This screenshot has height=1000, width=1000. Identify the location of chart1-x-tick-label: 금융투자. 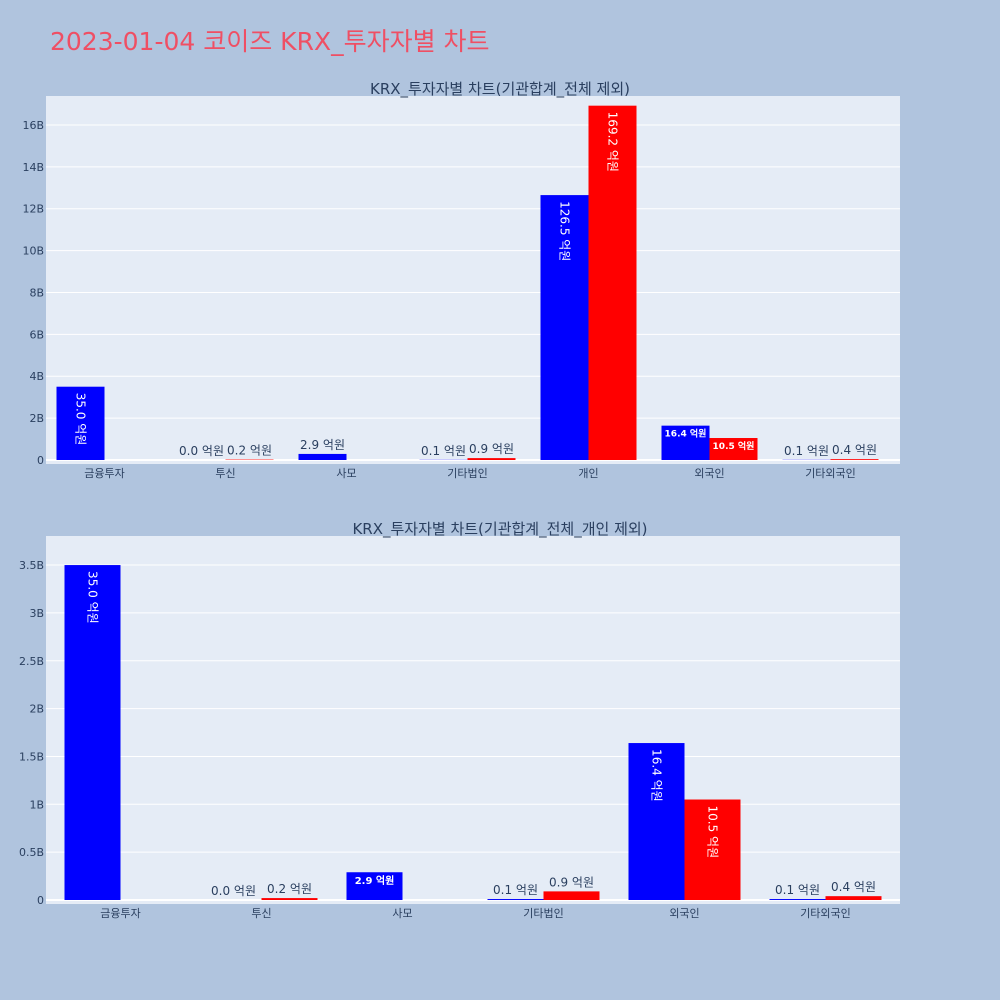
(104, 473).